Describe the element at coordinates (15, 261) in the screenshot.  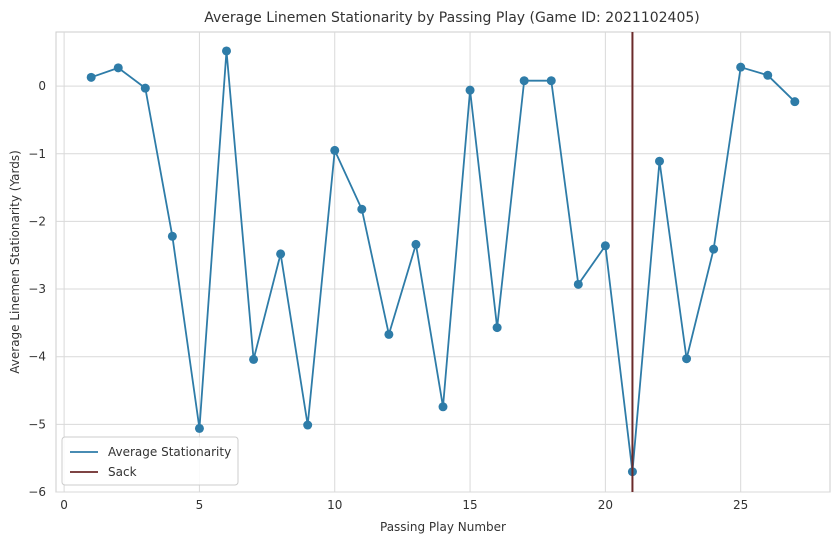
I see `y-axis-label: Average Linemen Stationarity (Yards)` at that location.